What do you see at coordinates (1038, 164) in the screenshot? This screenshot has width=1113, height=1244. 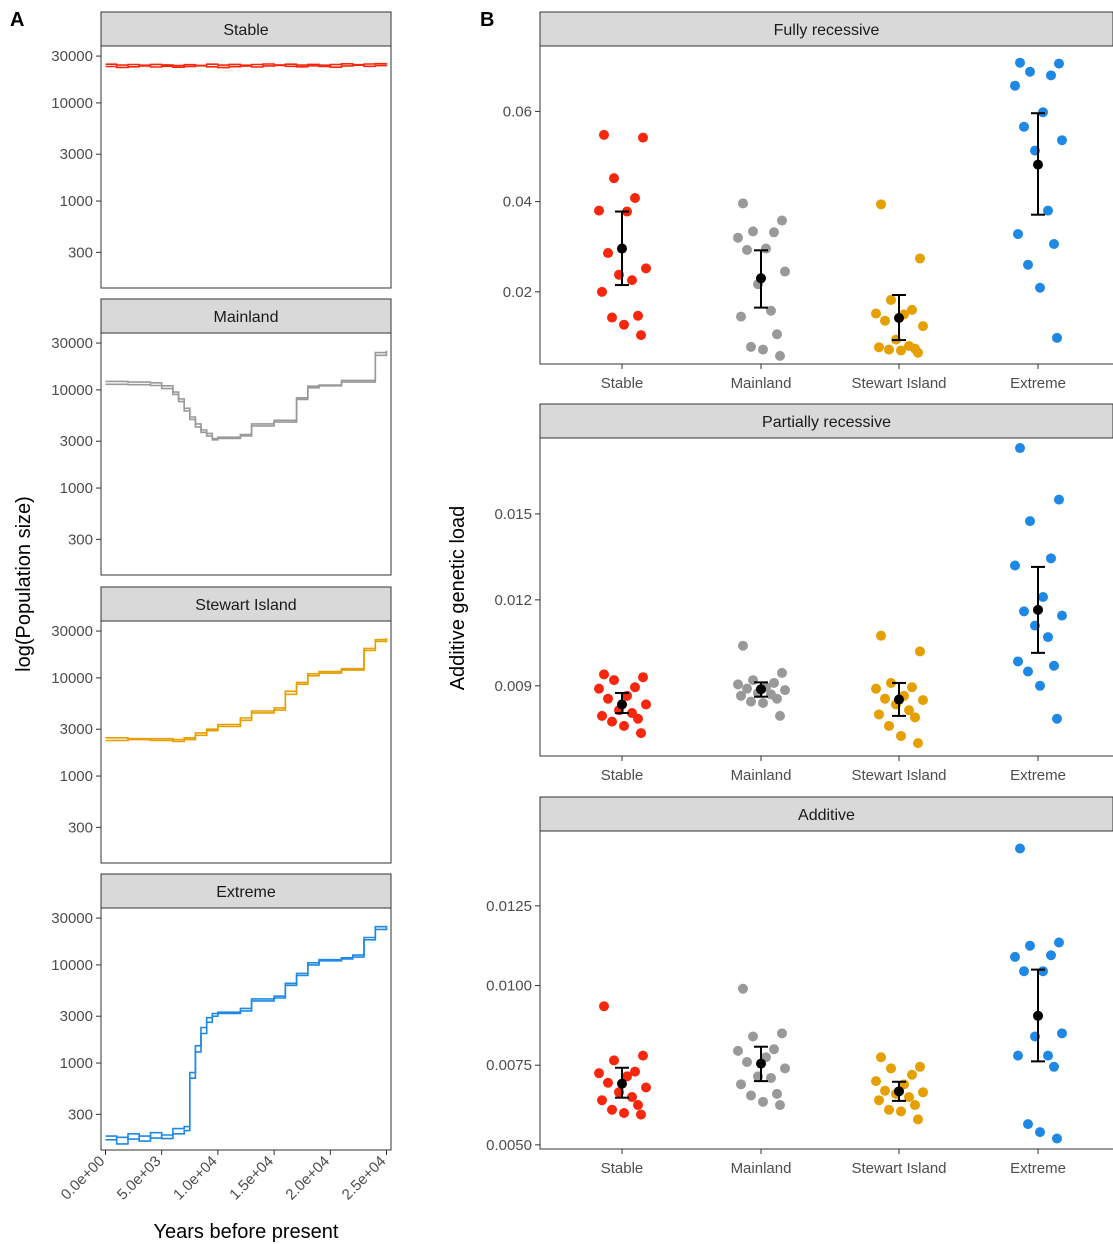 I see `mean-point-extreme` at bounding box center [1038, 164].